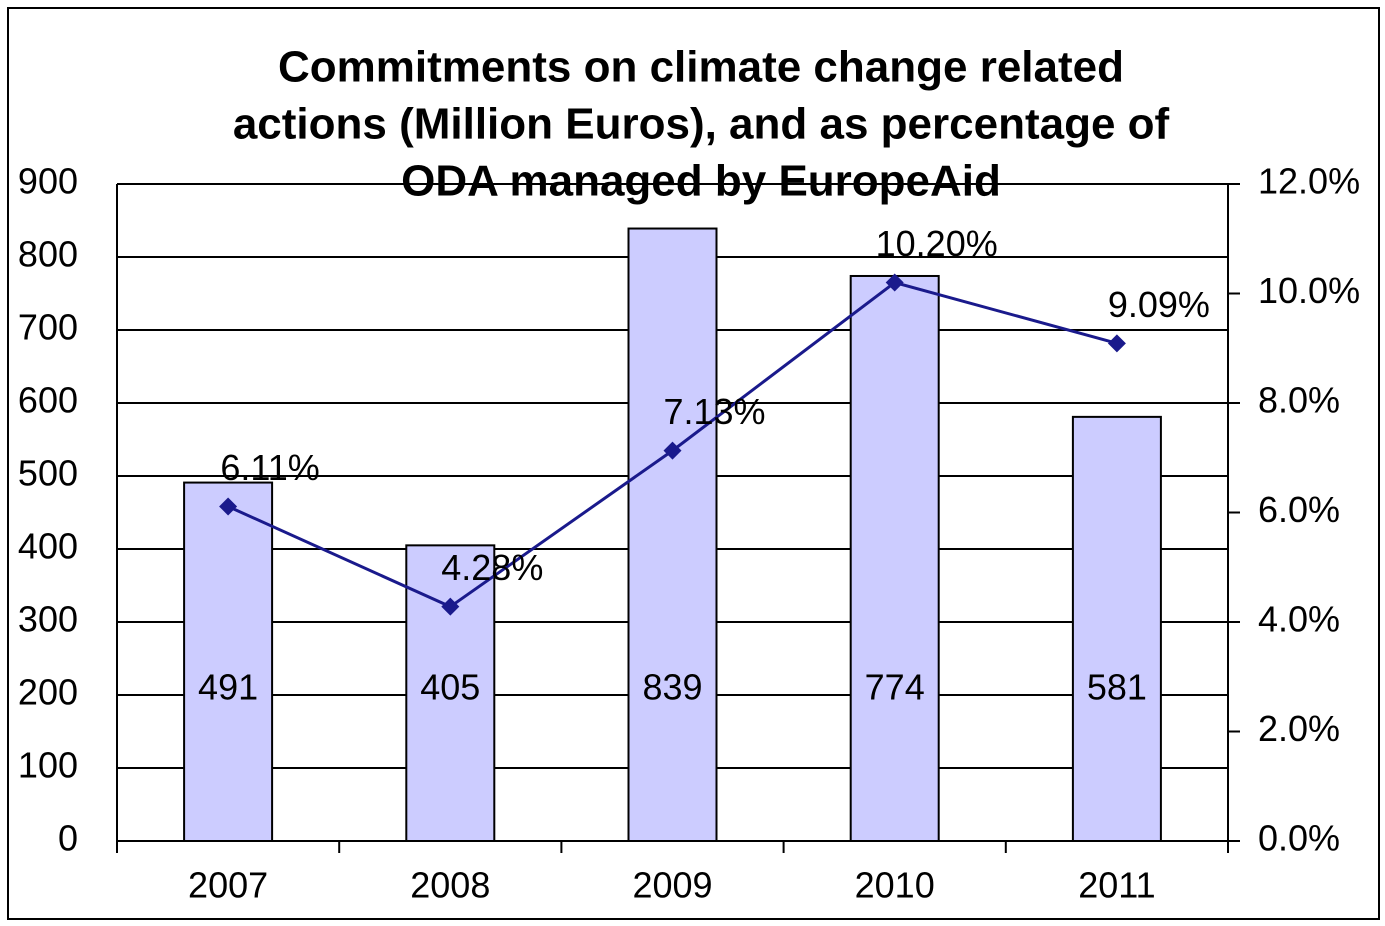  I want to click on y-tick-label: 900, so click(48, 181).